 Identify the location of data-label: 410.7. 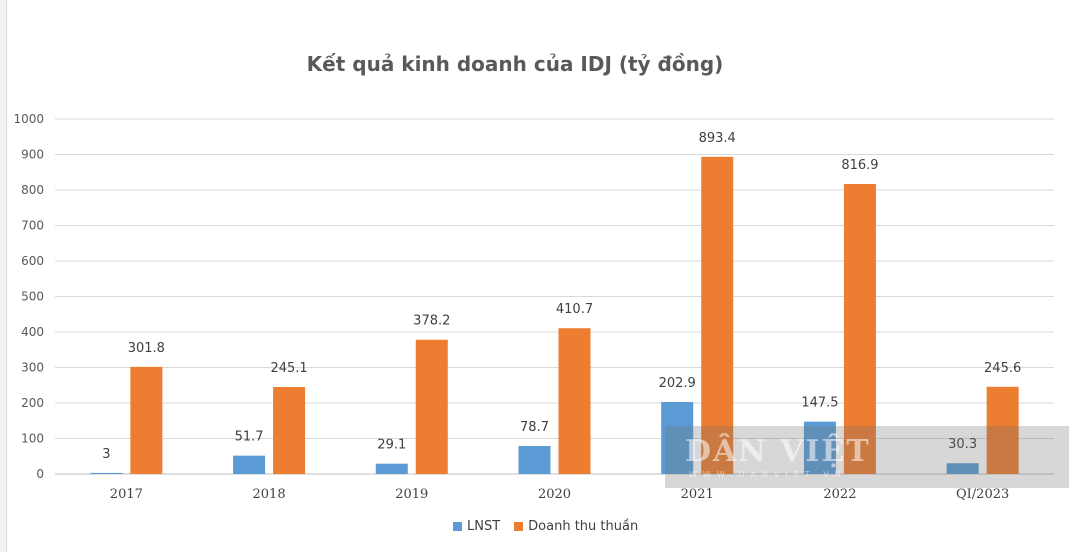
(574, 309).